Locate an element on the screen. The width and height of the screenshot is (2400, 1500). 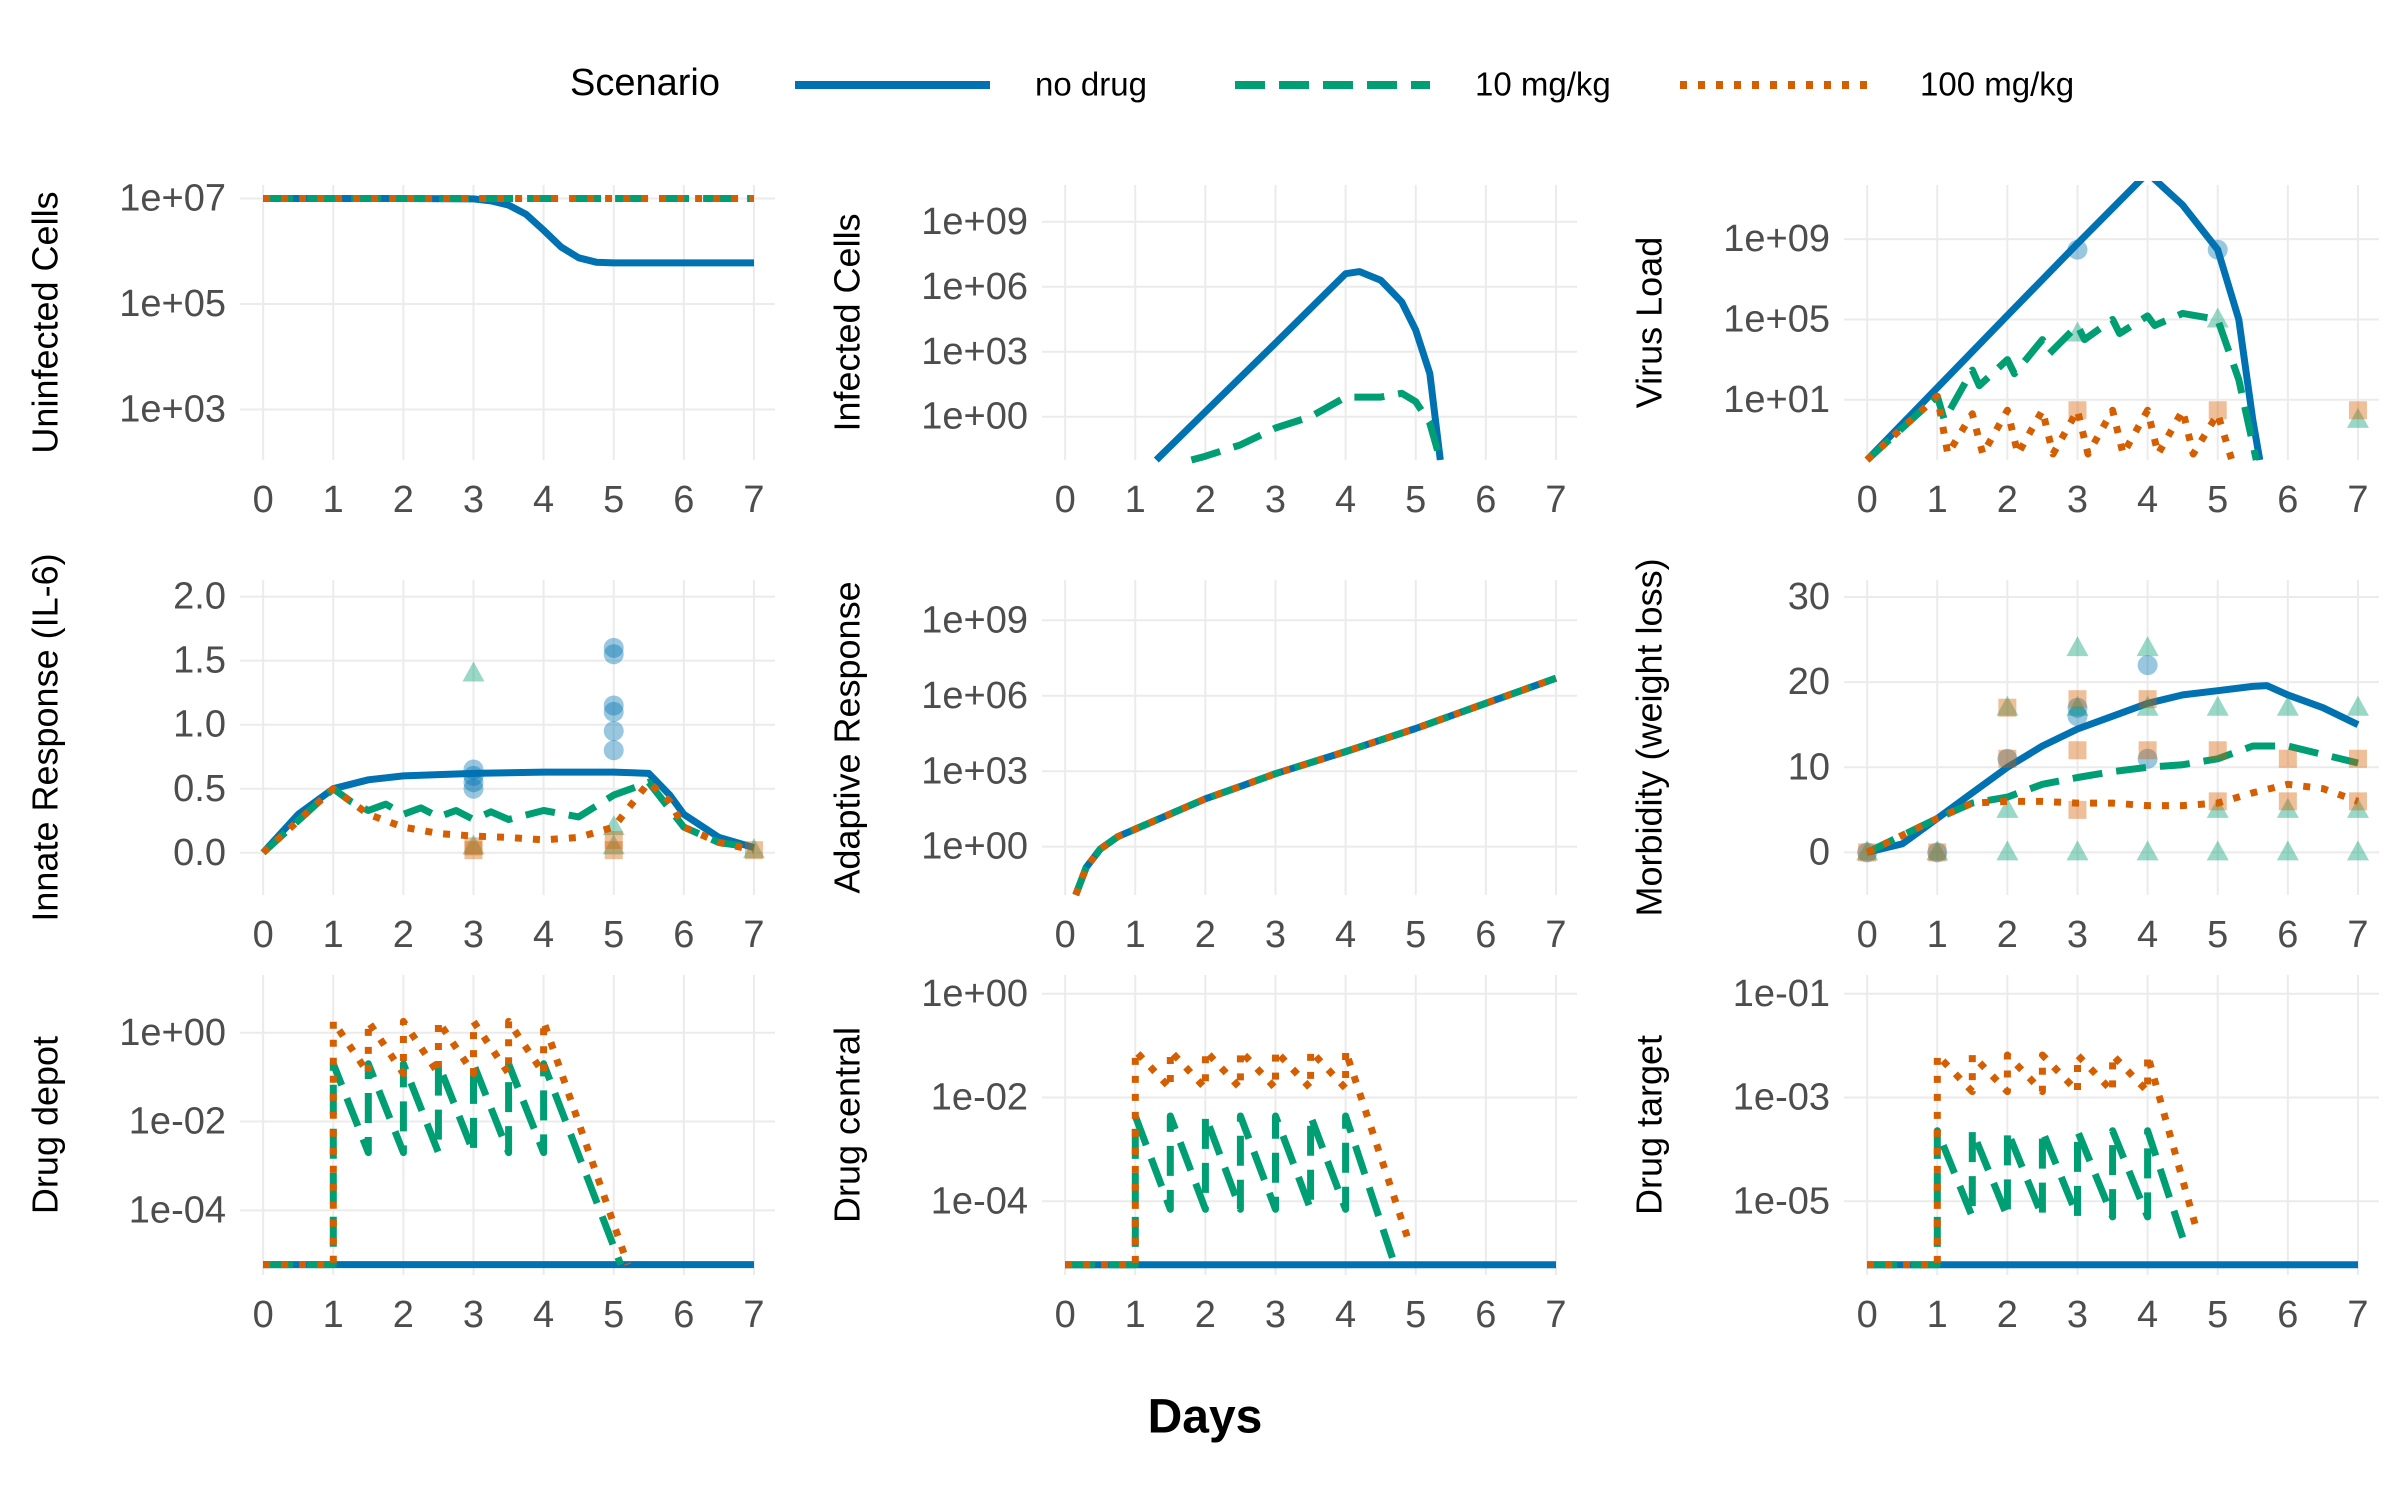
y-tick-label: 1e-03 is located at coordinates (1781, 1098).